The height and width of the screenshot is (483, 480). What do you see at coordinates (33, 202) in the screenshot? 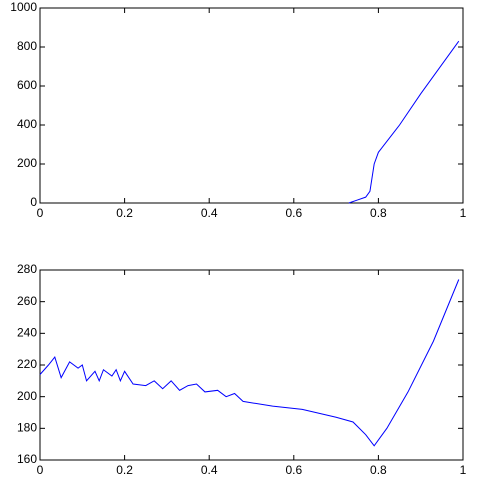
I see `y-tick-label: 0` at bounding box center [33, 202].